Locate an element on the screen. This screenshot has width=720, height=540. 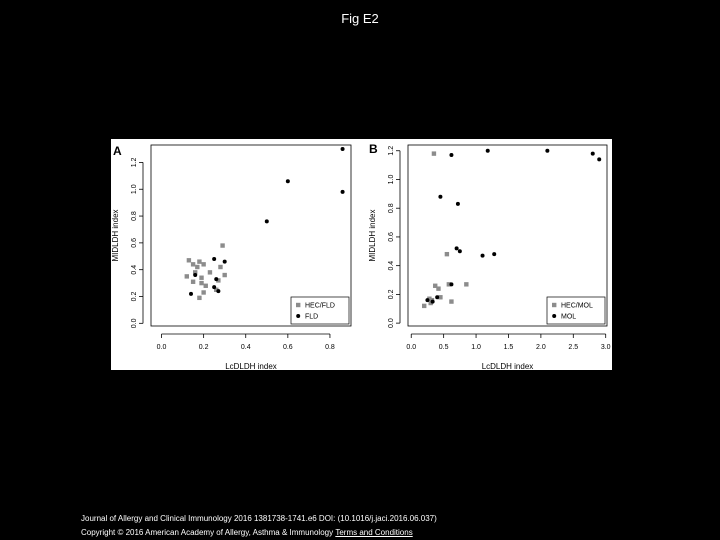
panel-a-x-tick-label: 0.6 is located at coordinates (288, 347).